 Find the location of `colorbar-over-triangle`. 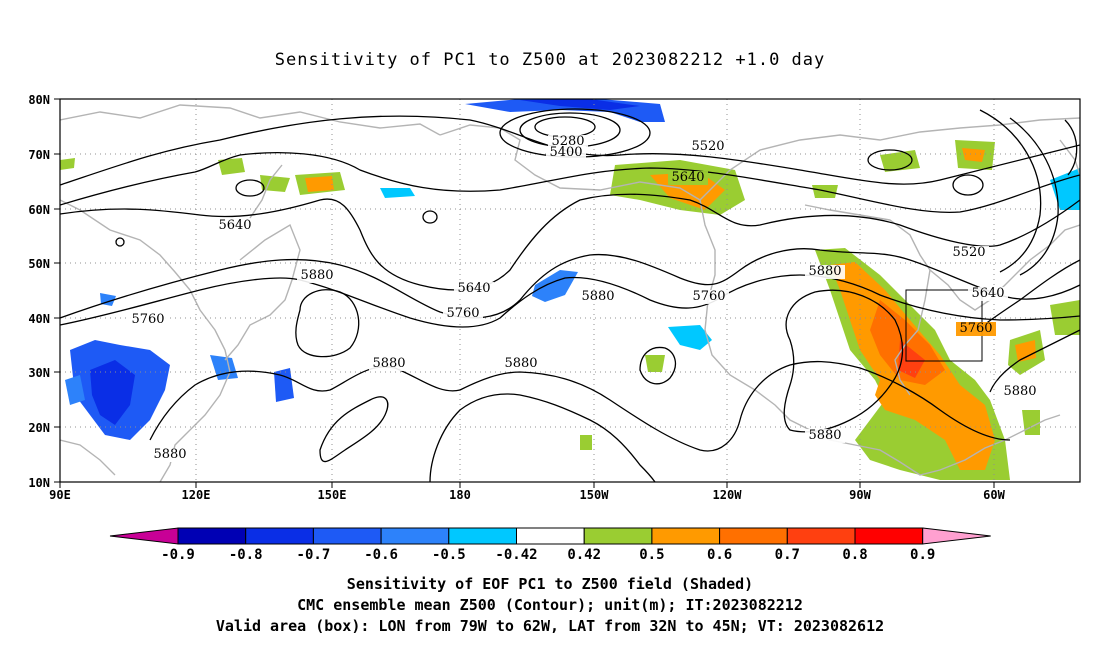

colorbar-over-triangle is located at coordinates (956, 536).